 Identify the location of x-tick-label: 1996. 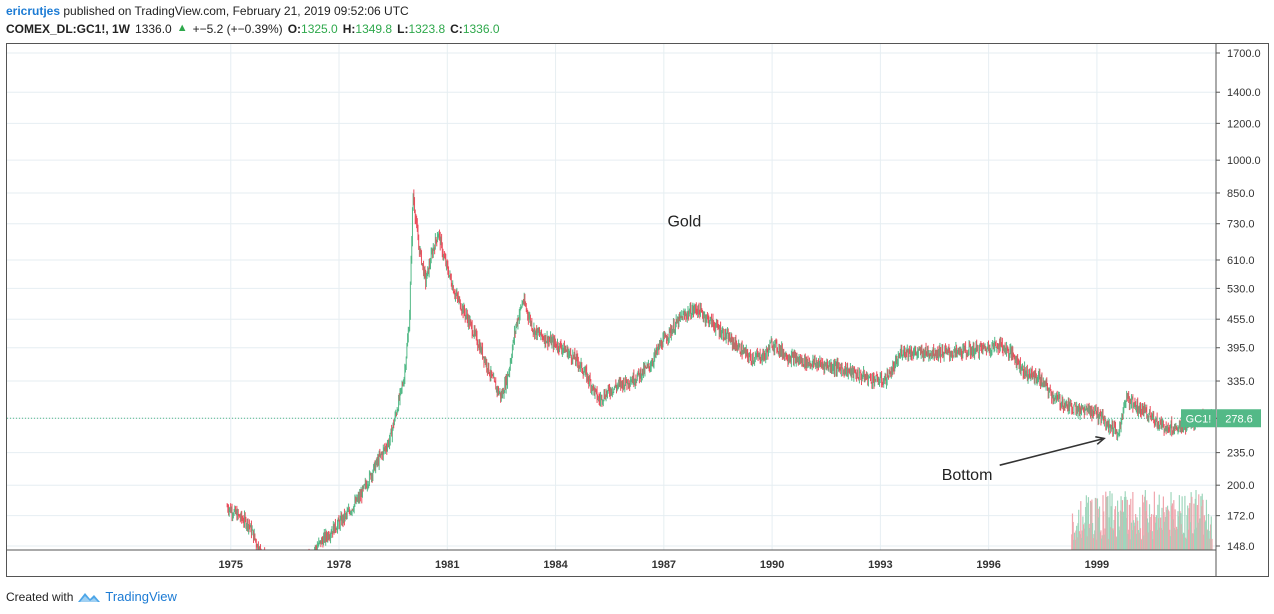
(988, 565).